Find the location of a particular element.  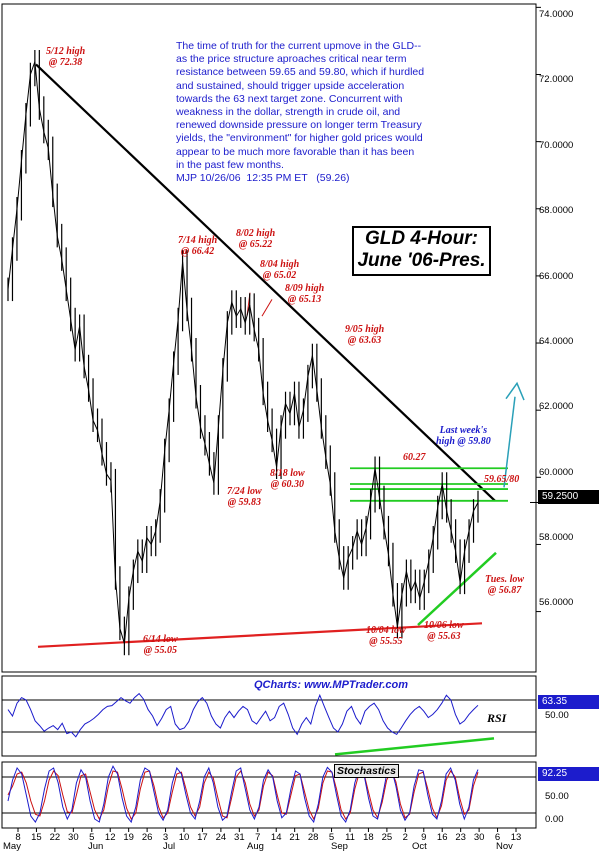

month-label-jun: Jun is located at coordinates (96, 846).